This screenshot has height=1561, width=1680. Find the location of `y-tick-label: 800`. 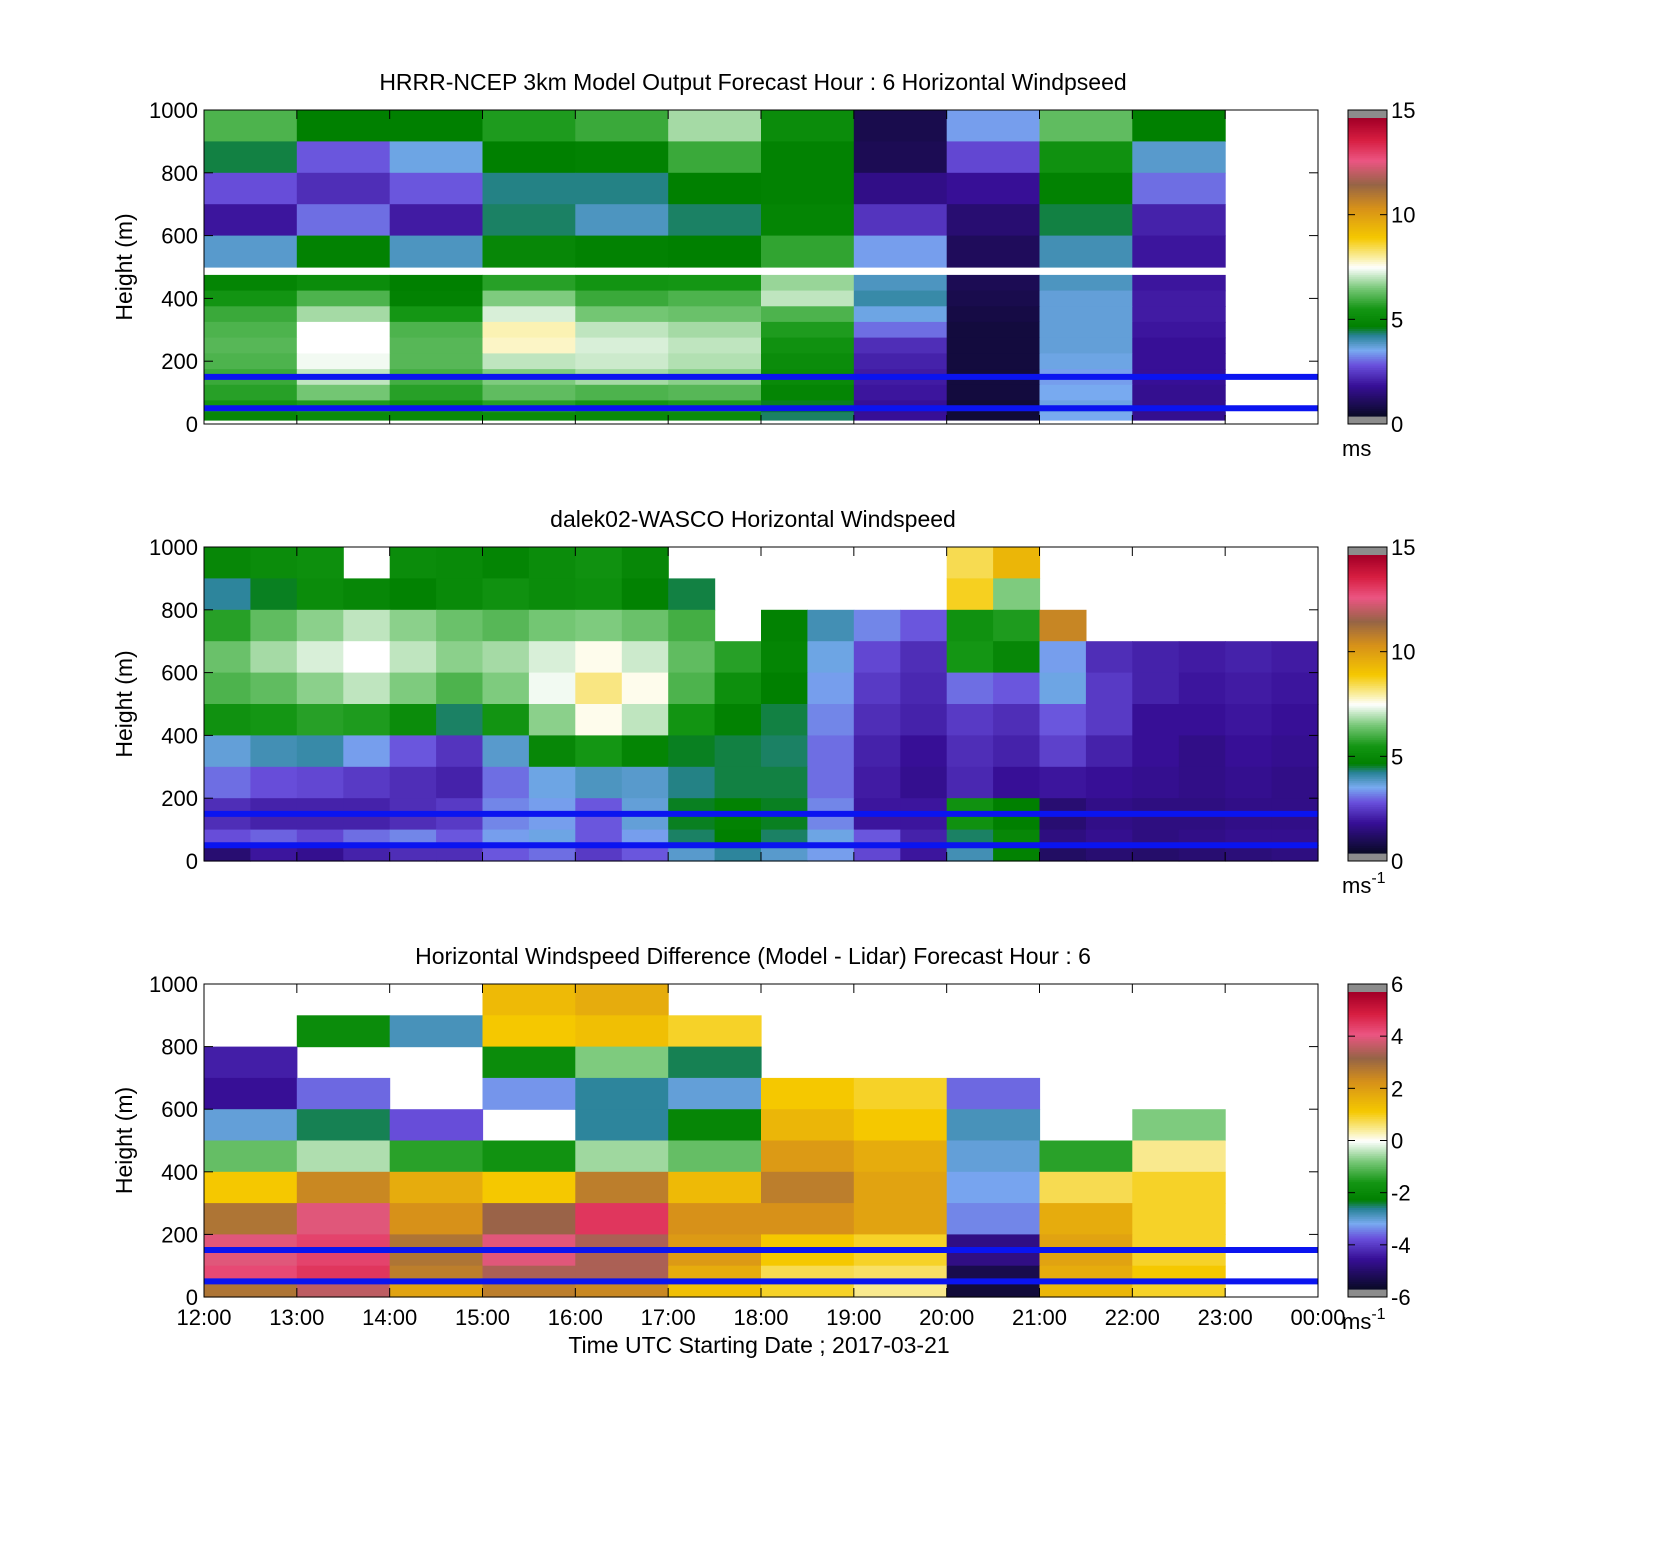

y-tick-label: 800 is located at coordinates (179, 610).